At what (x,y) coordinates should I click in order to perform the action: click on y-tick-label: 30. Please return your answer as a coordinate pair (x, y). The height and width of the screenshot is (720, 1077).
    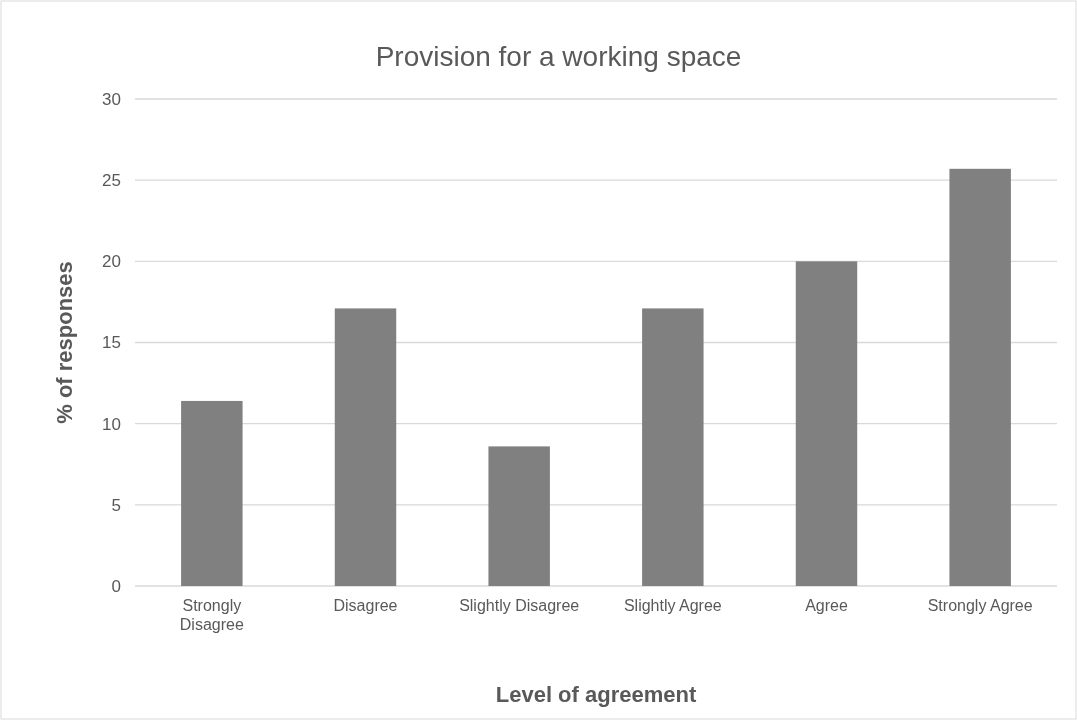
    Looking at the image, I should click on (111, 99).